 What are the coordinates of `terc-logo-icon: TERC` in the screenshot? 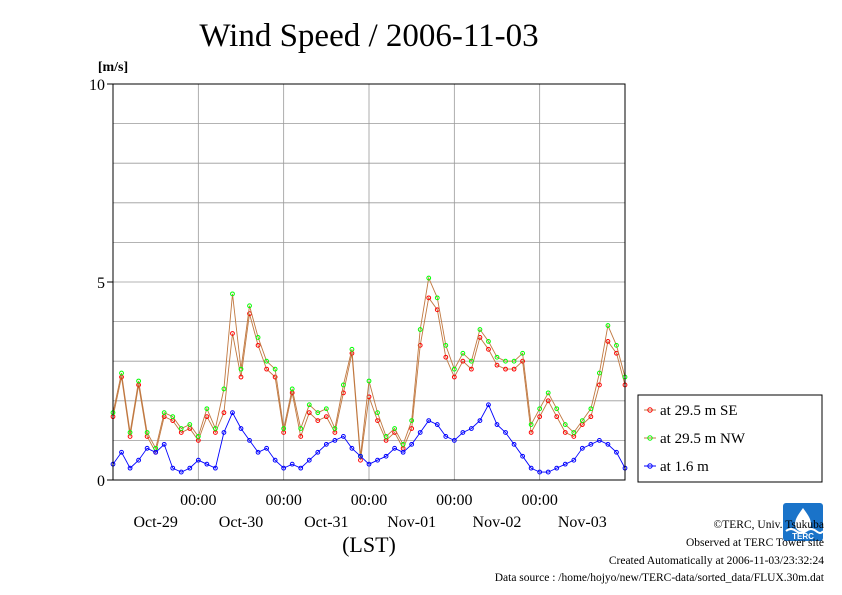 It's located at (803, 522).